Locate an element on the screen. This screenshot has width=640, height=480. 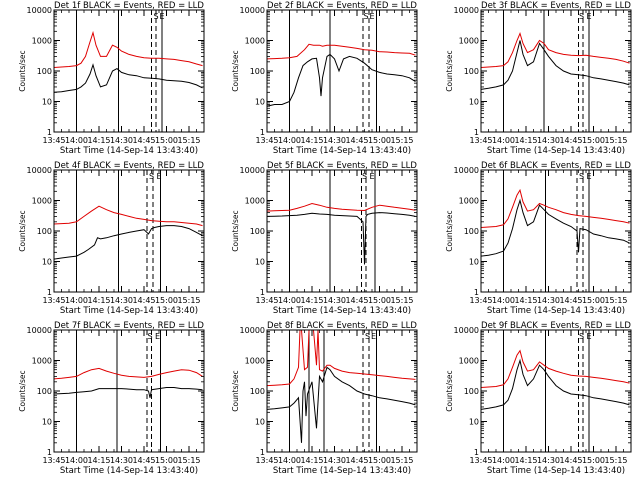
panel-title: Det 5f BLACK = Events, RED = LLD is located at coordinates (342, 166).